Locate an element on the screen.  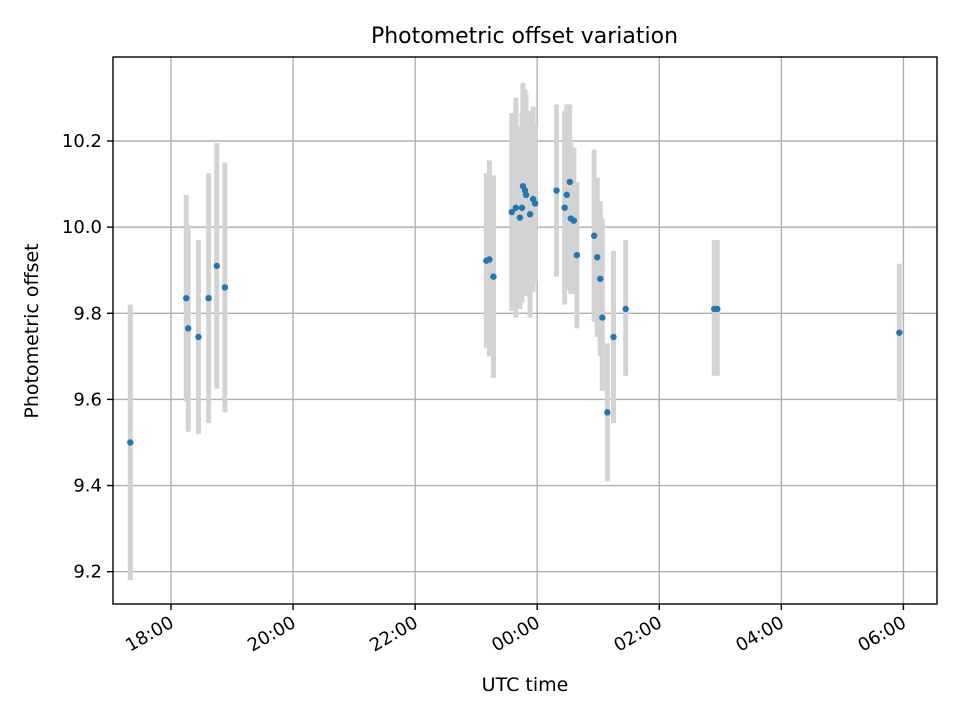
y-tick-label: 9.8 is located at coordinates (87, 313).